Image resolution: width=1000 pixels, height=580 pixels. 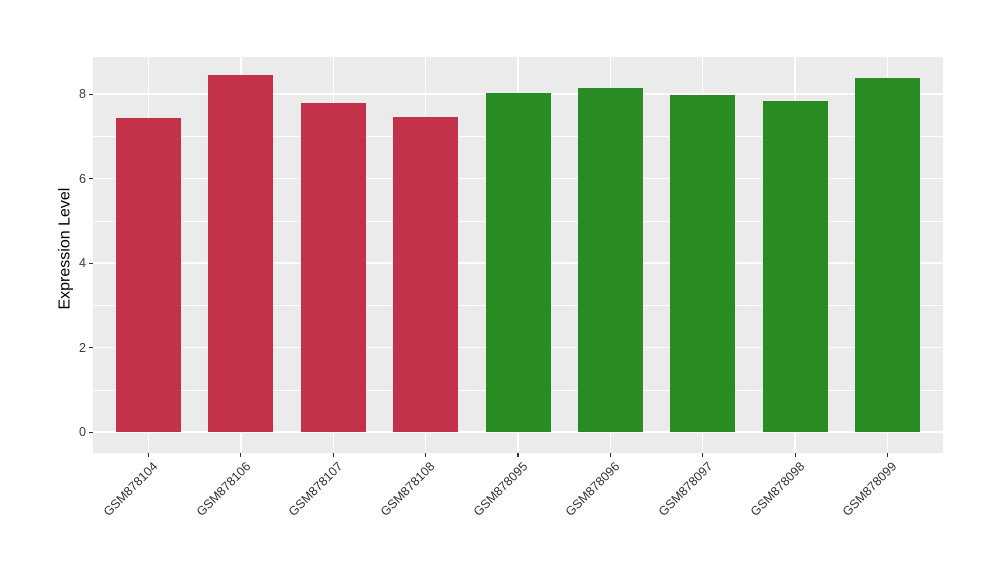 I want to click on bar-GSM878108, so click(x=426, y=274).